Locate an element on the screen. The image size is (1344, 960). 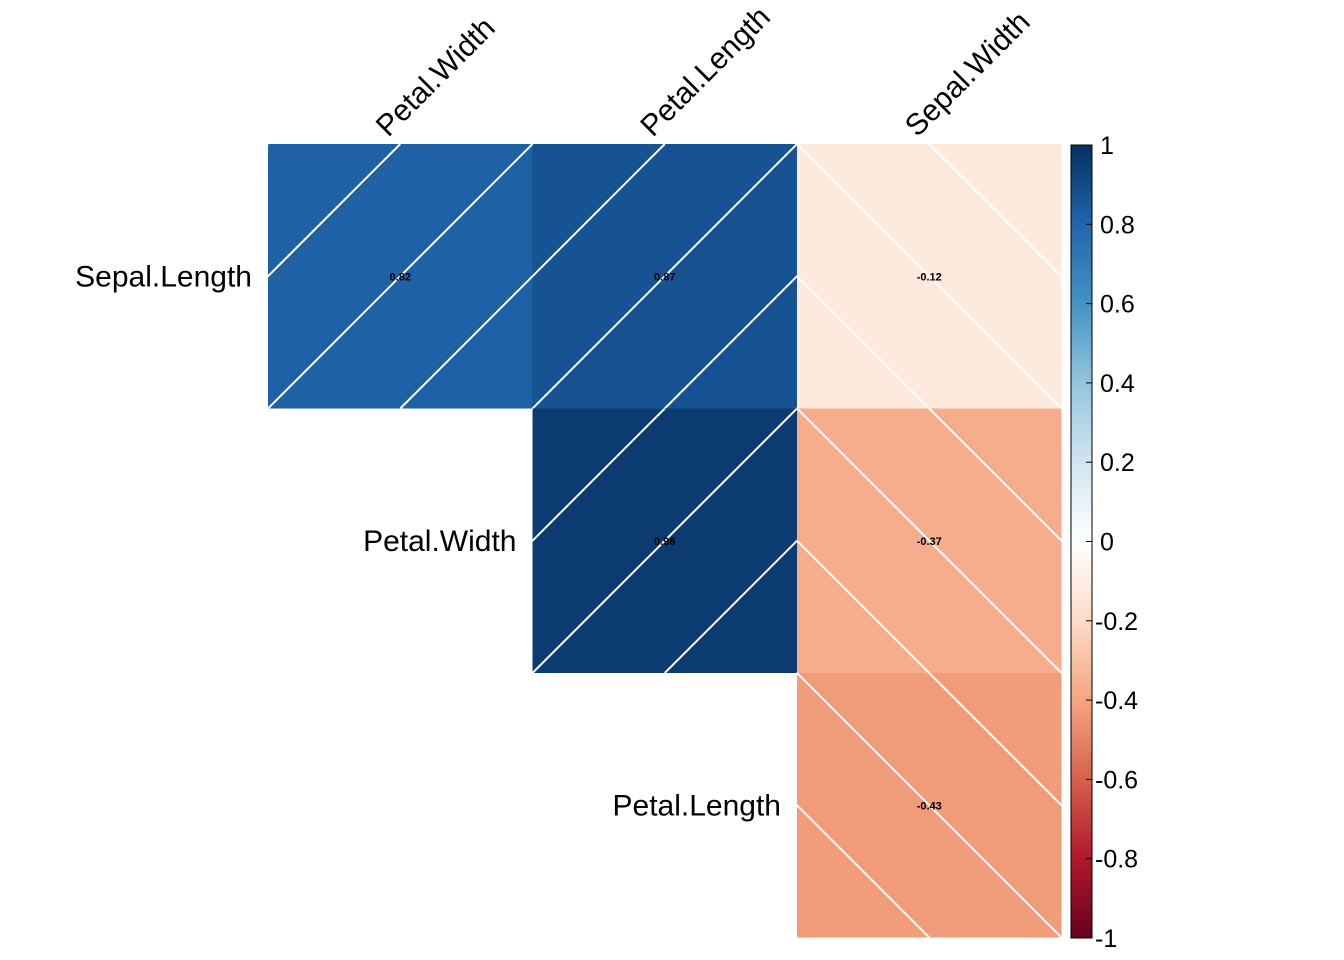
colorbar-tick-label: -0.4 is located at coordinates (1116, 701).